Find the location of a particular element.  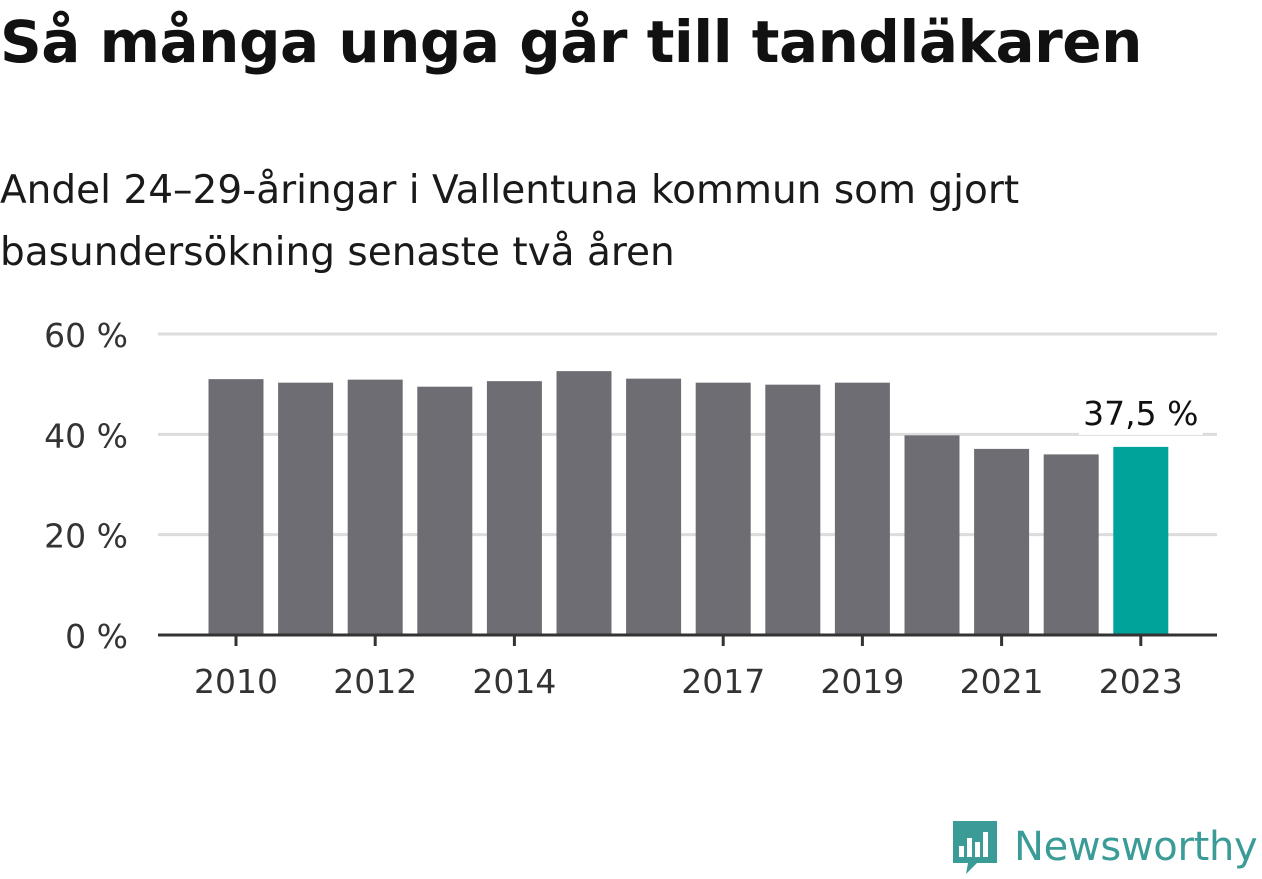

x-tick-label: 2010 is located at coordinates (236, 681).